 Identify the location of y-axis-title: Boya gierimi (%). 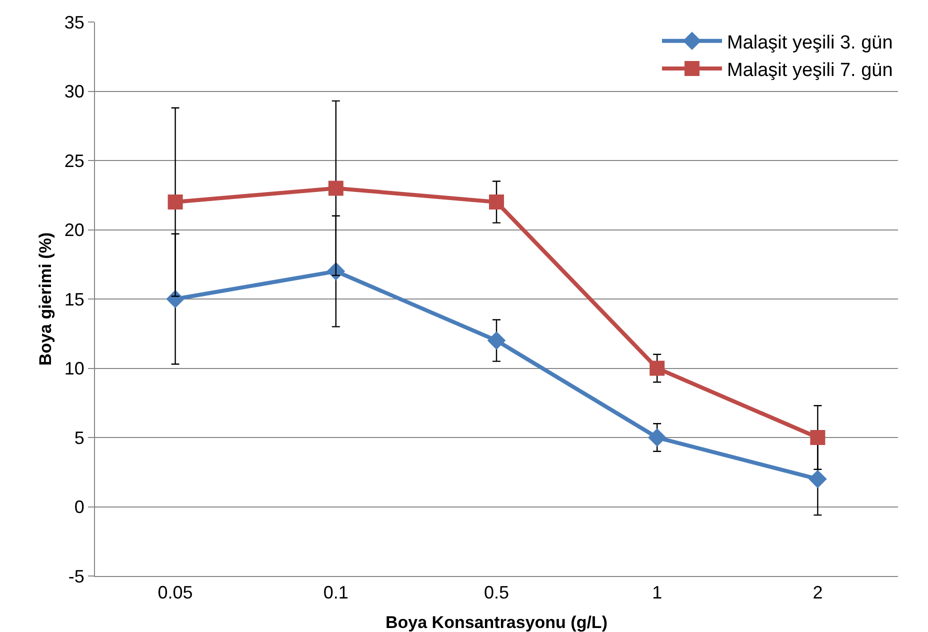
(45, 299).